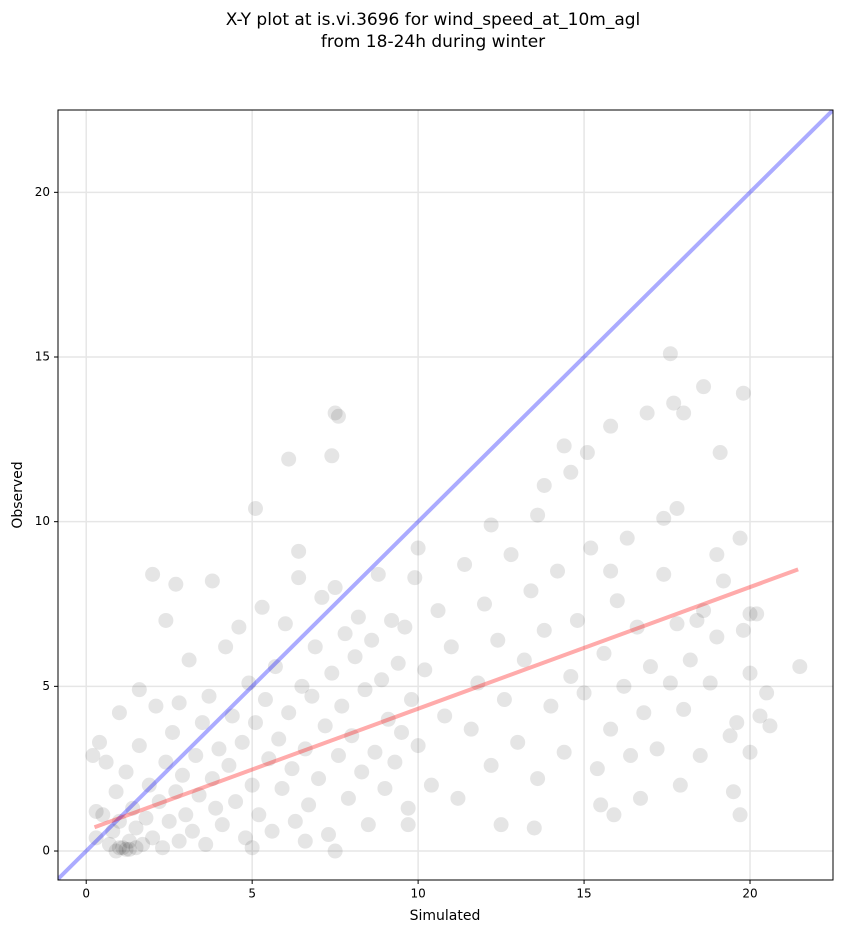 This screenshot has width=843, height=934. I want to click on y-tick-label: 15, so click(42, 357).